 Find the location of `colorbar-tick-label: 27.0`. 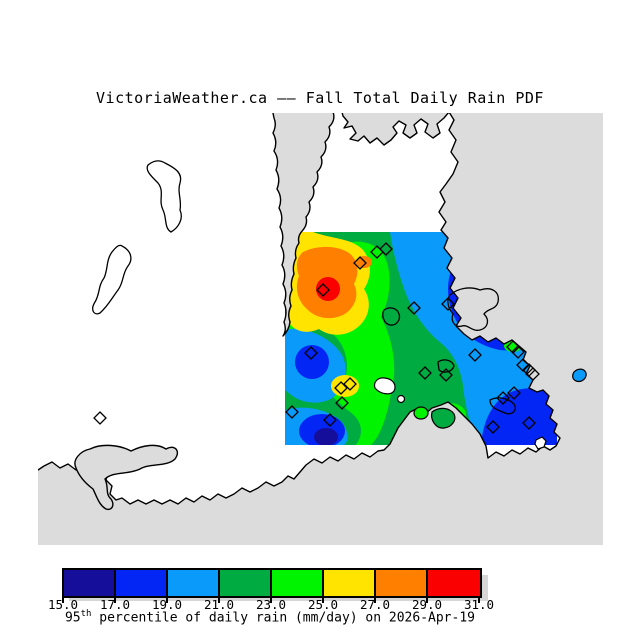

colorbar-tick-label: 27.0 is located at coordinates (375, 604).